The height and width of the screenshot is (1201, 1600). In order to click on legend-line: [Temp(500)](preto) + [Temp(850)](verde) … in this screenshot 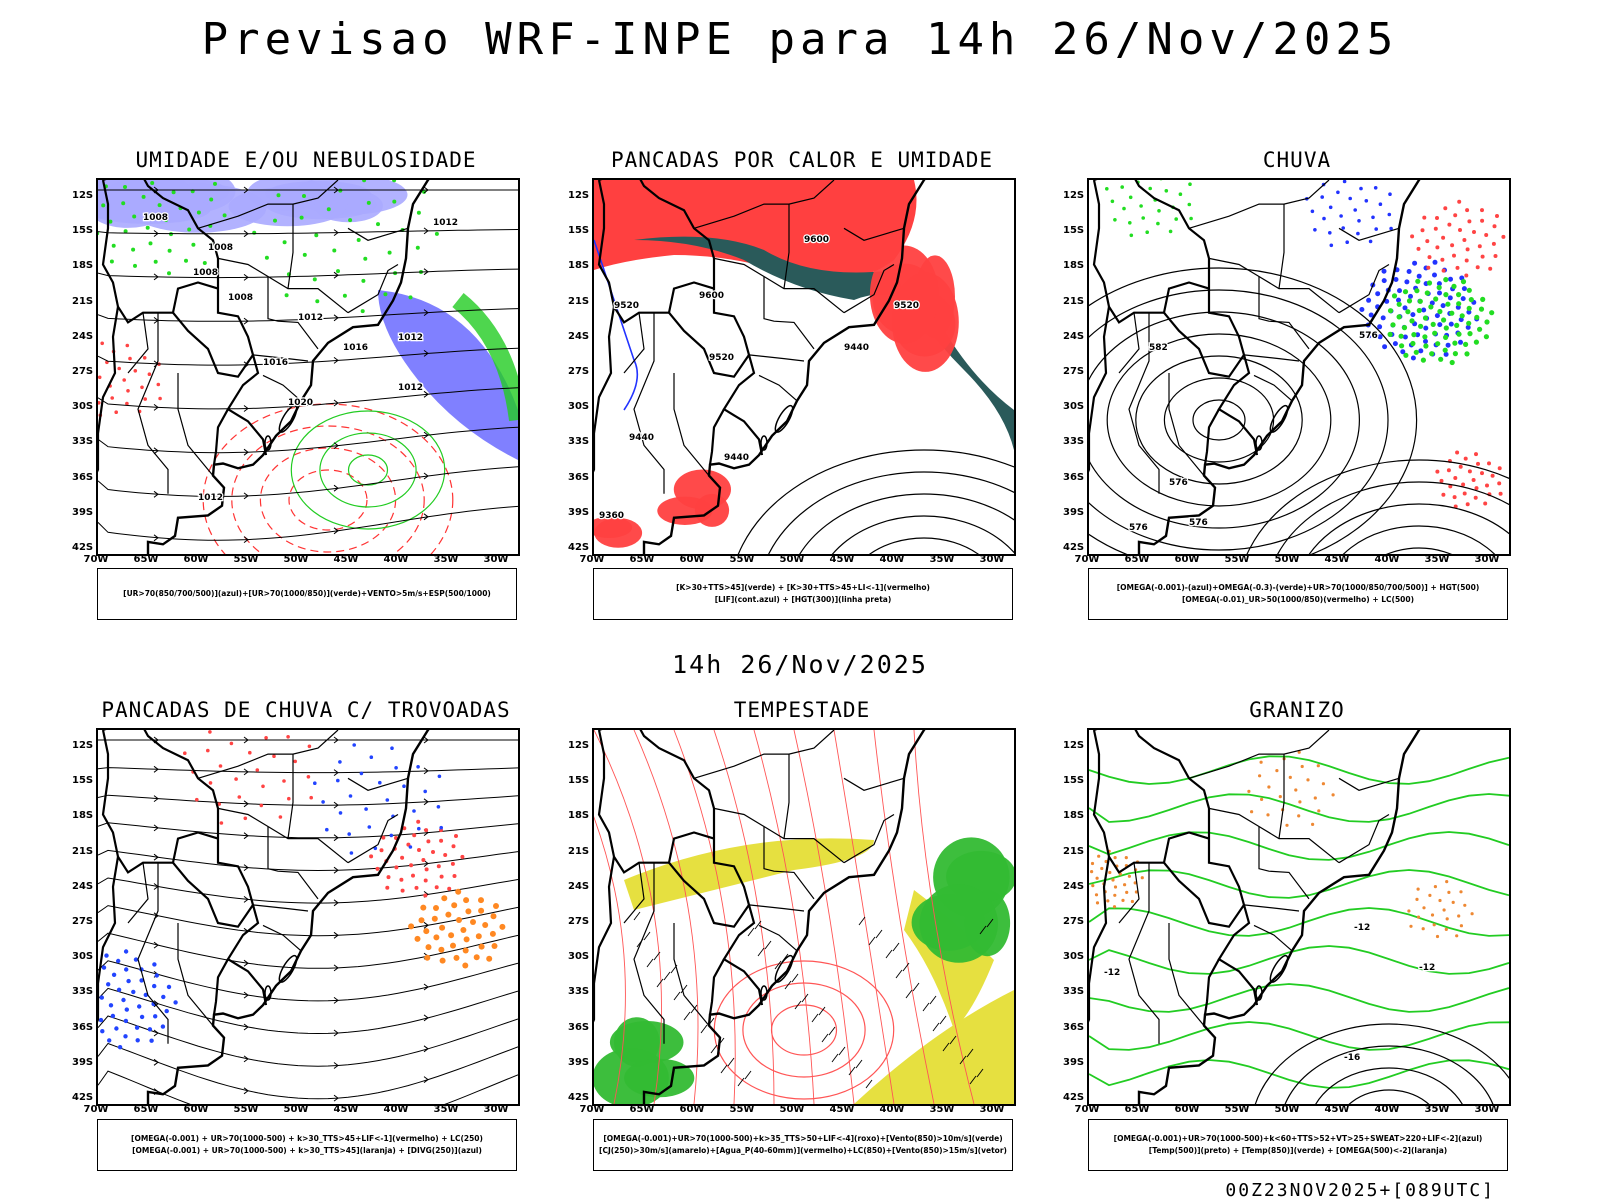, I will do `click(1298, 1151)`.